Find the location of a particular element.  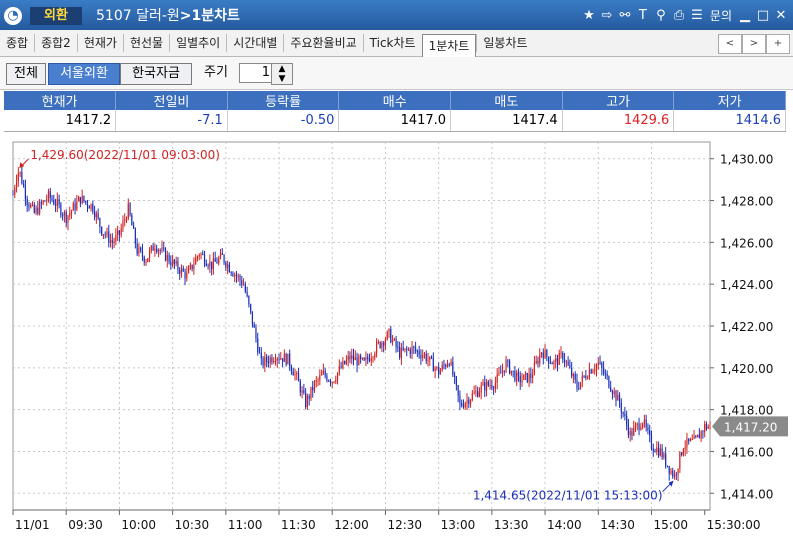

y-tick-label: 1,414.00 is located at coordinates (746, 494).